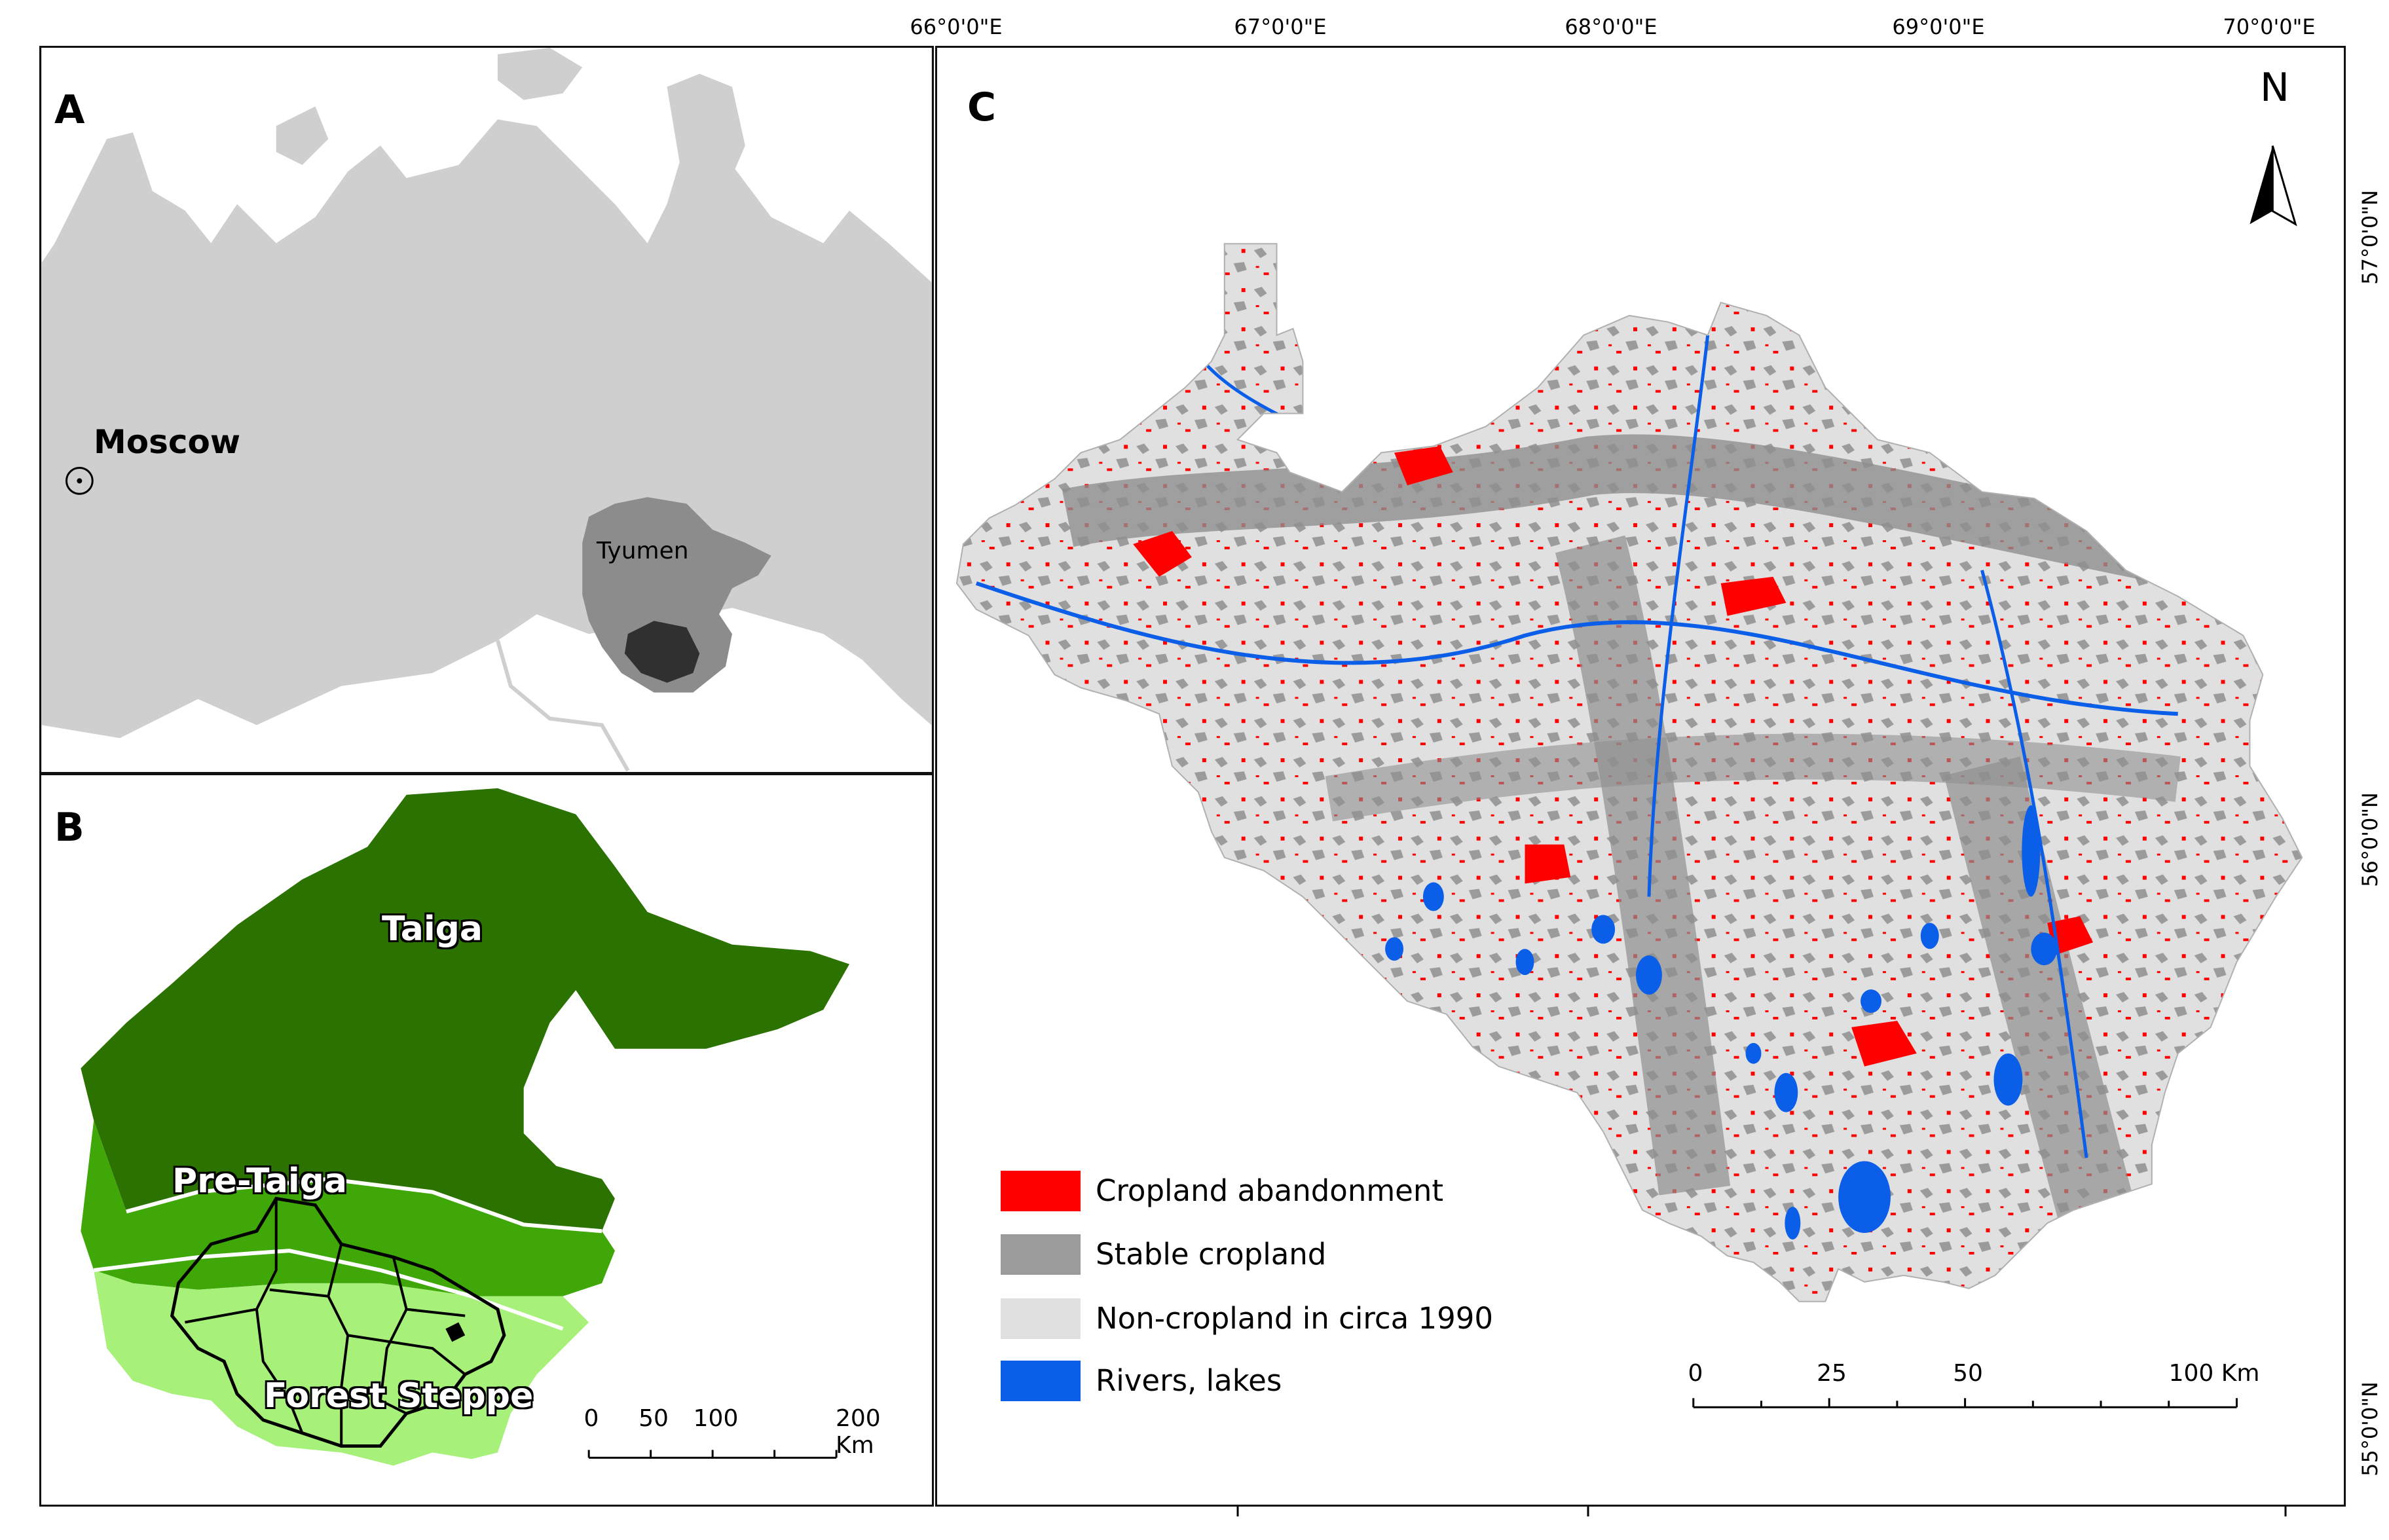 The width and height of the screenshot is (2389, 1540). Describe the element at coordinates (2273, 186) in the screenshot. I see `north-arrow-icon` at that location.